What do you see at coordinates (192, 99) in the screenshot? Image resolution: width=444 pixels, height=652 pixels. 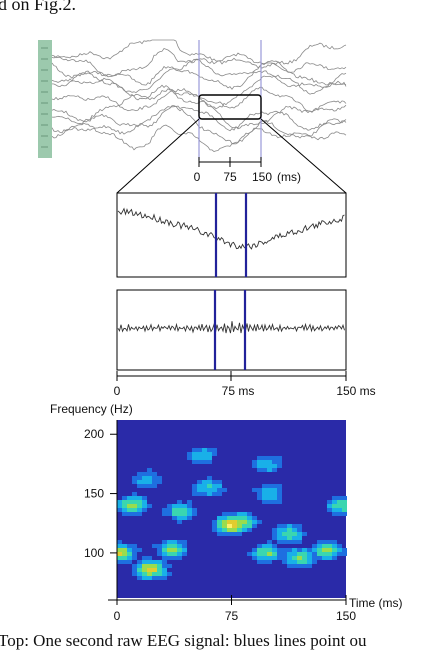 I see `raw-eeg-panel` at bounding box center [192, 99].